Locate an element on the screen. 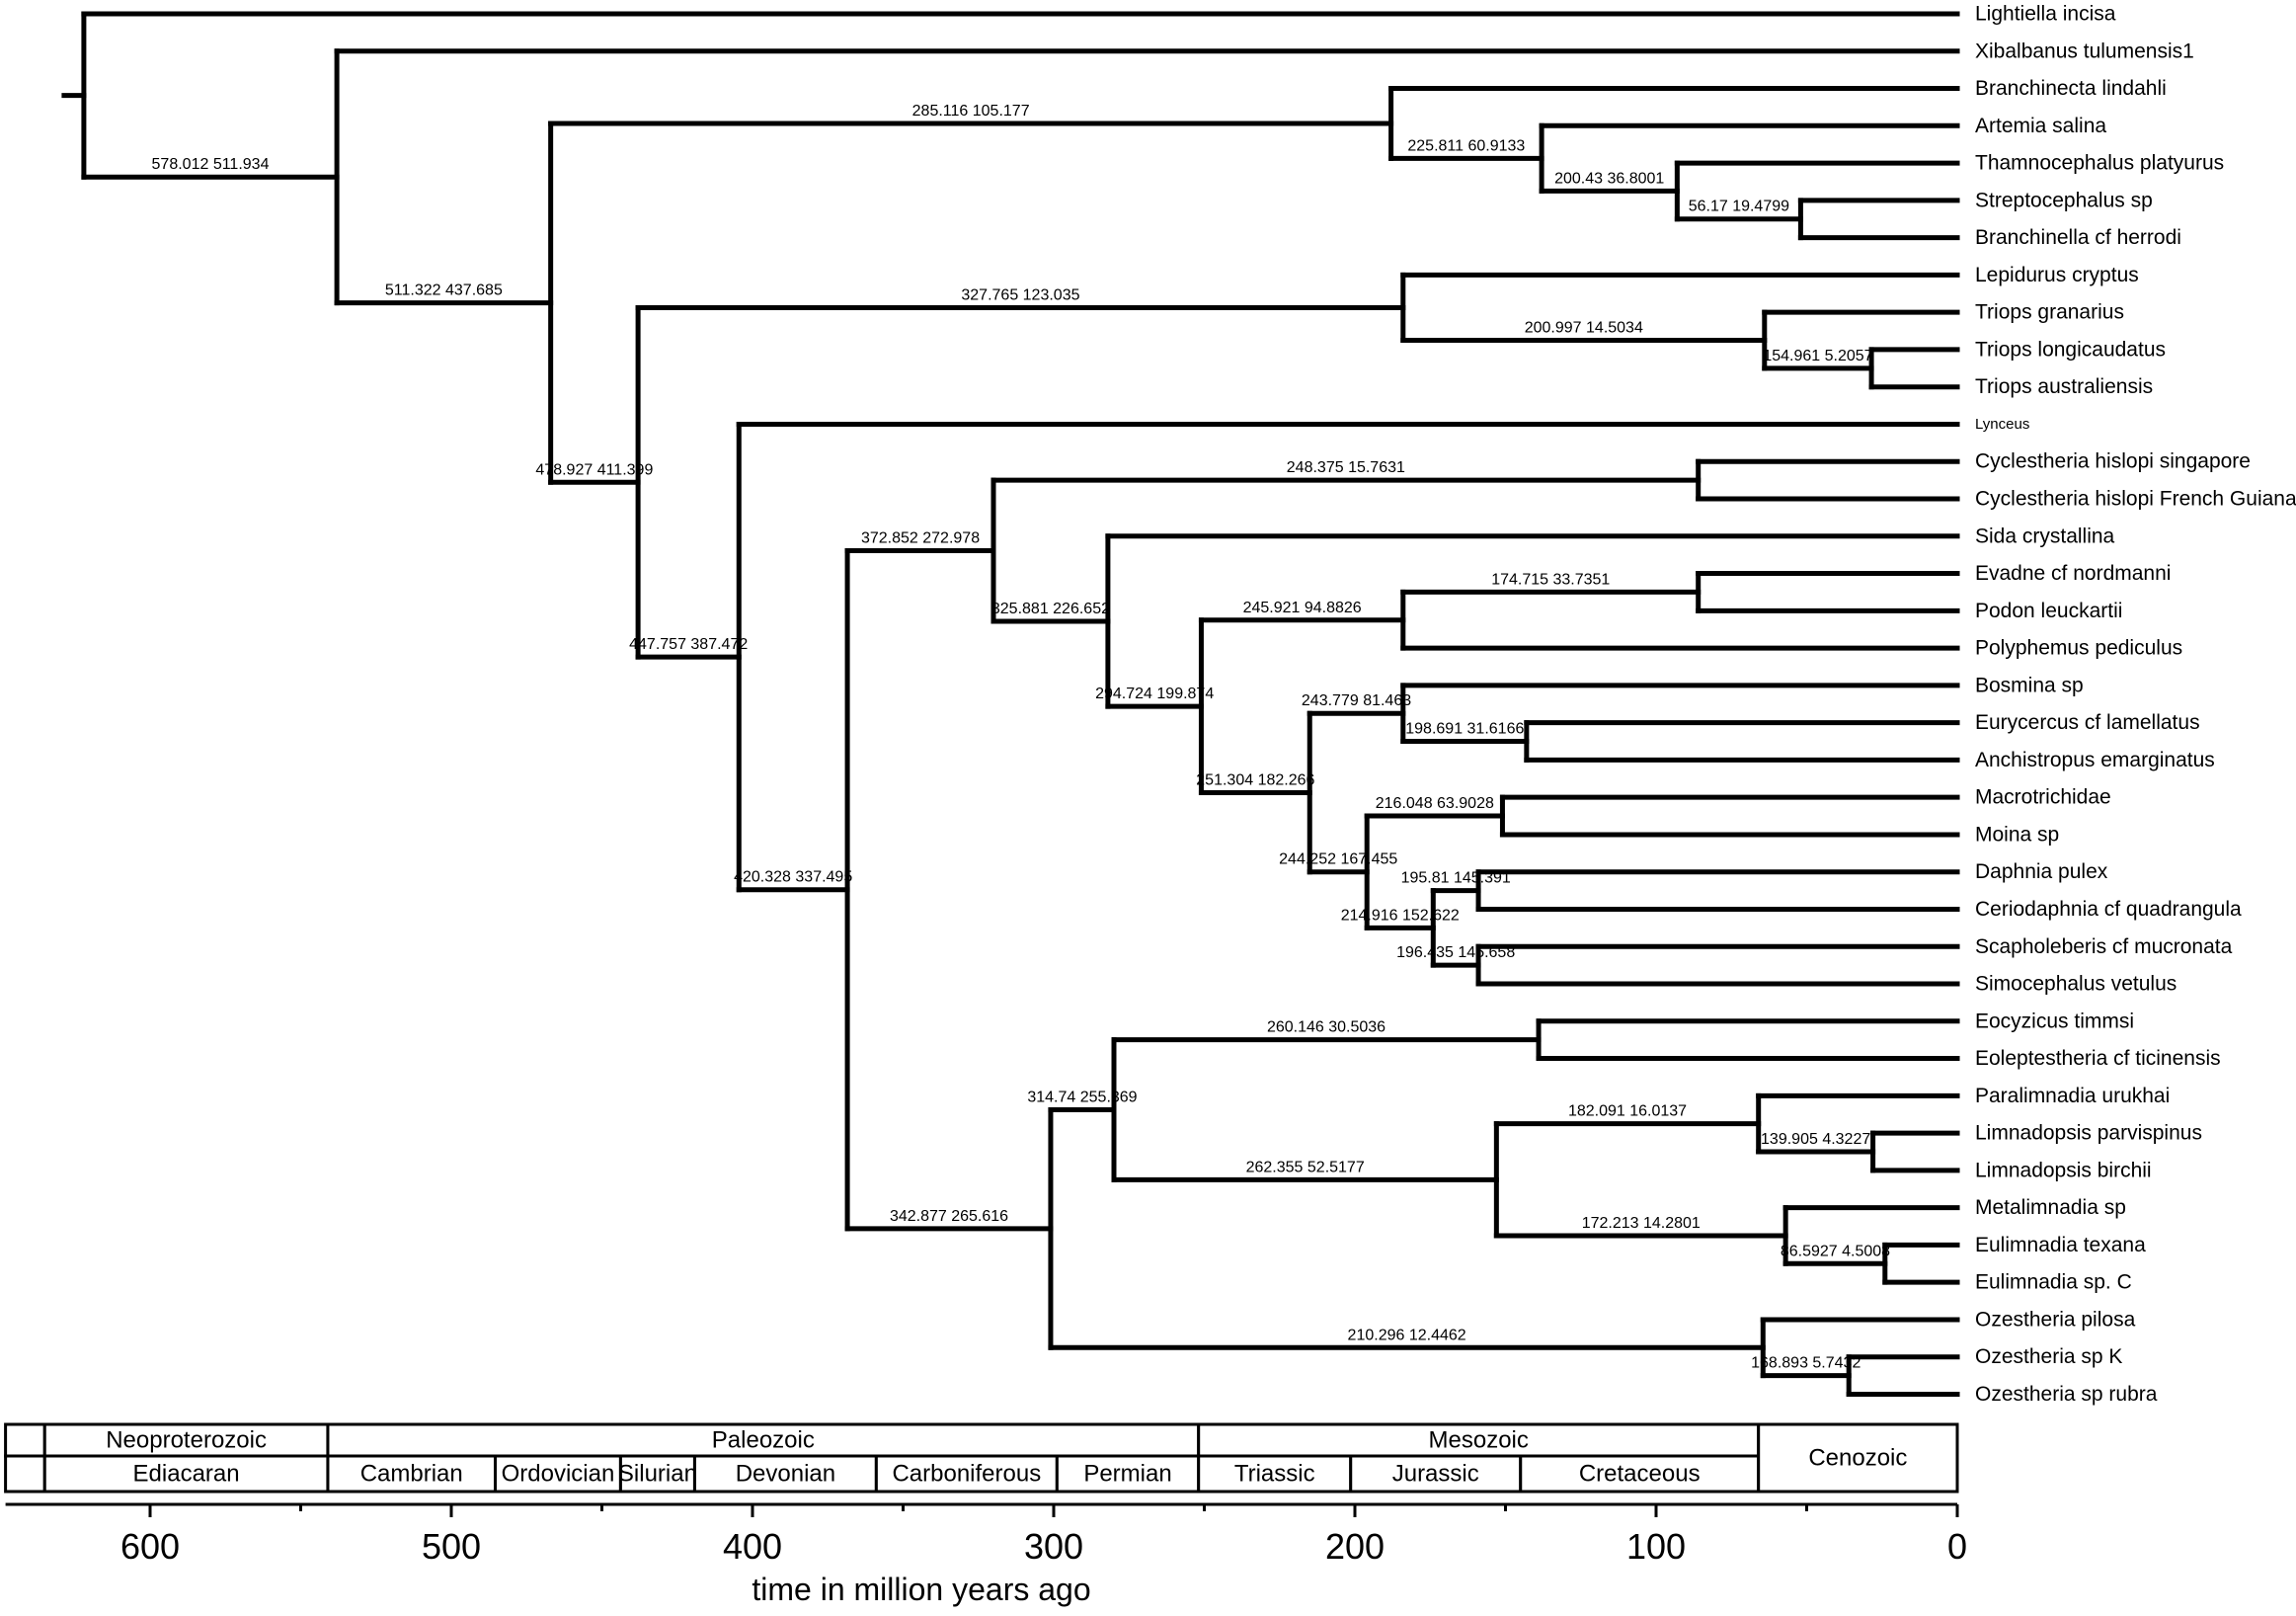 The image size is (2296, 1616). taxon-label: Lepidurus cryptus is located at coordinates (2057, 275).